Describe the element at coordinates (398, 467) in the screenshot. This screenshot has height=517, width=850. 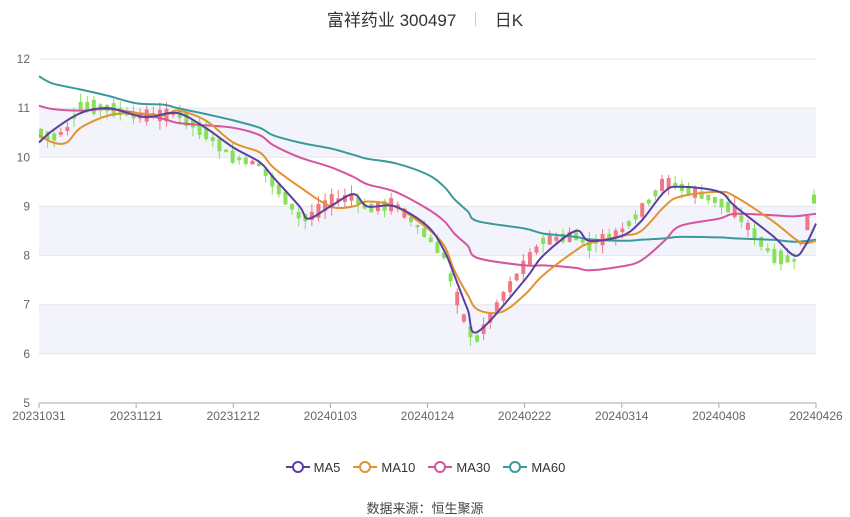
I see `legend-label: MA10` at that location.